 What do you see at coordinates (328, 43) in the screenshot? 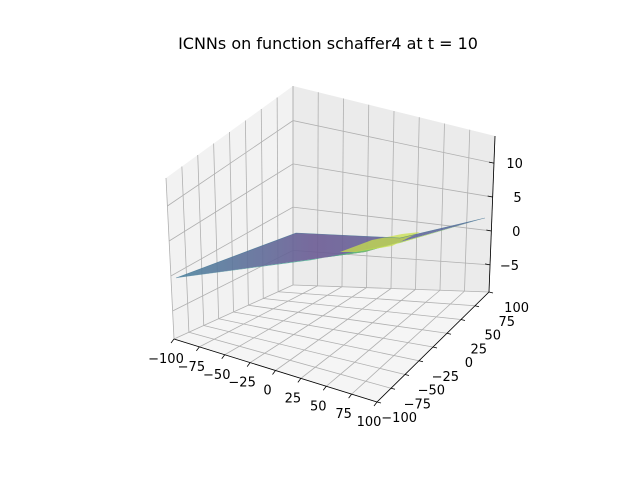
I see `chart-title: ICNNs on function schaffer4 at t = 10` at bounding box center [328, 43].